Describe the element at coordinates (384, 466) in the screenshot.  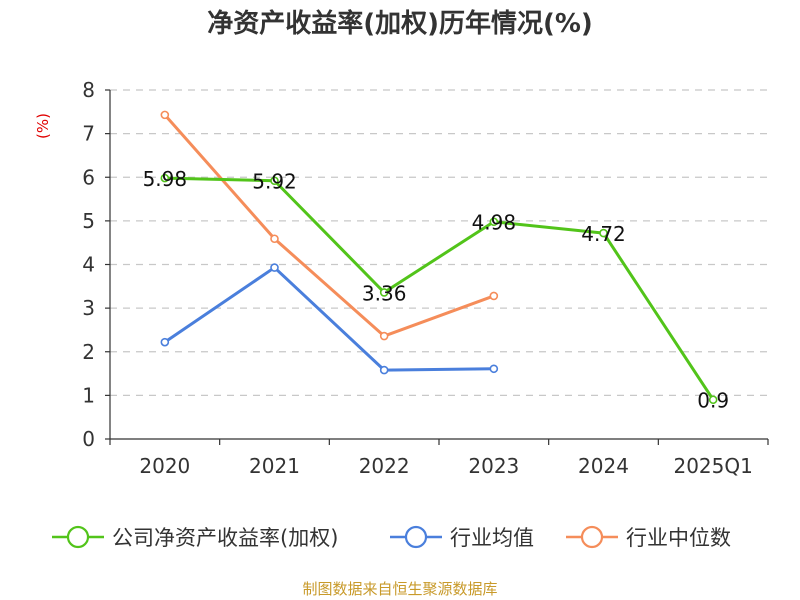
I see `x-tick-label-2022: 2022` at that location.